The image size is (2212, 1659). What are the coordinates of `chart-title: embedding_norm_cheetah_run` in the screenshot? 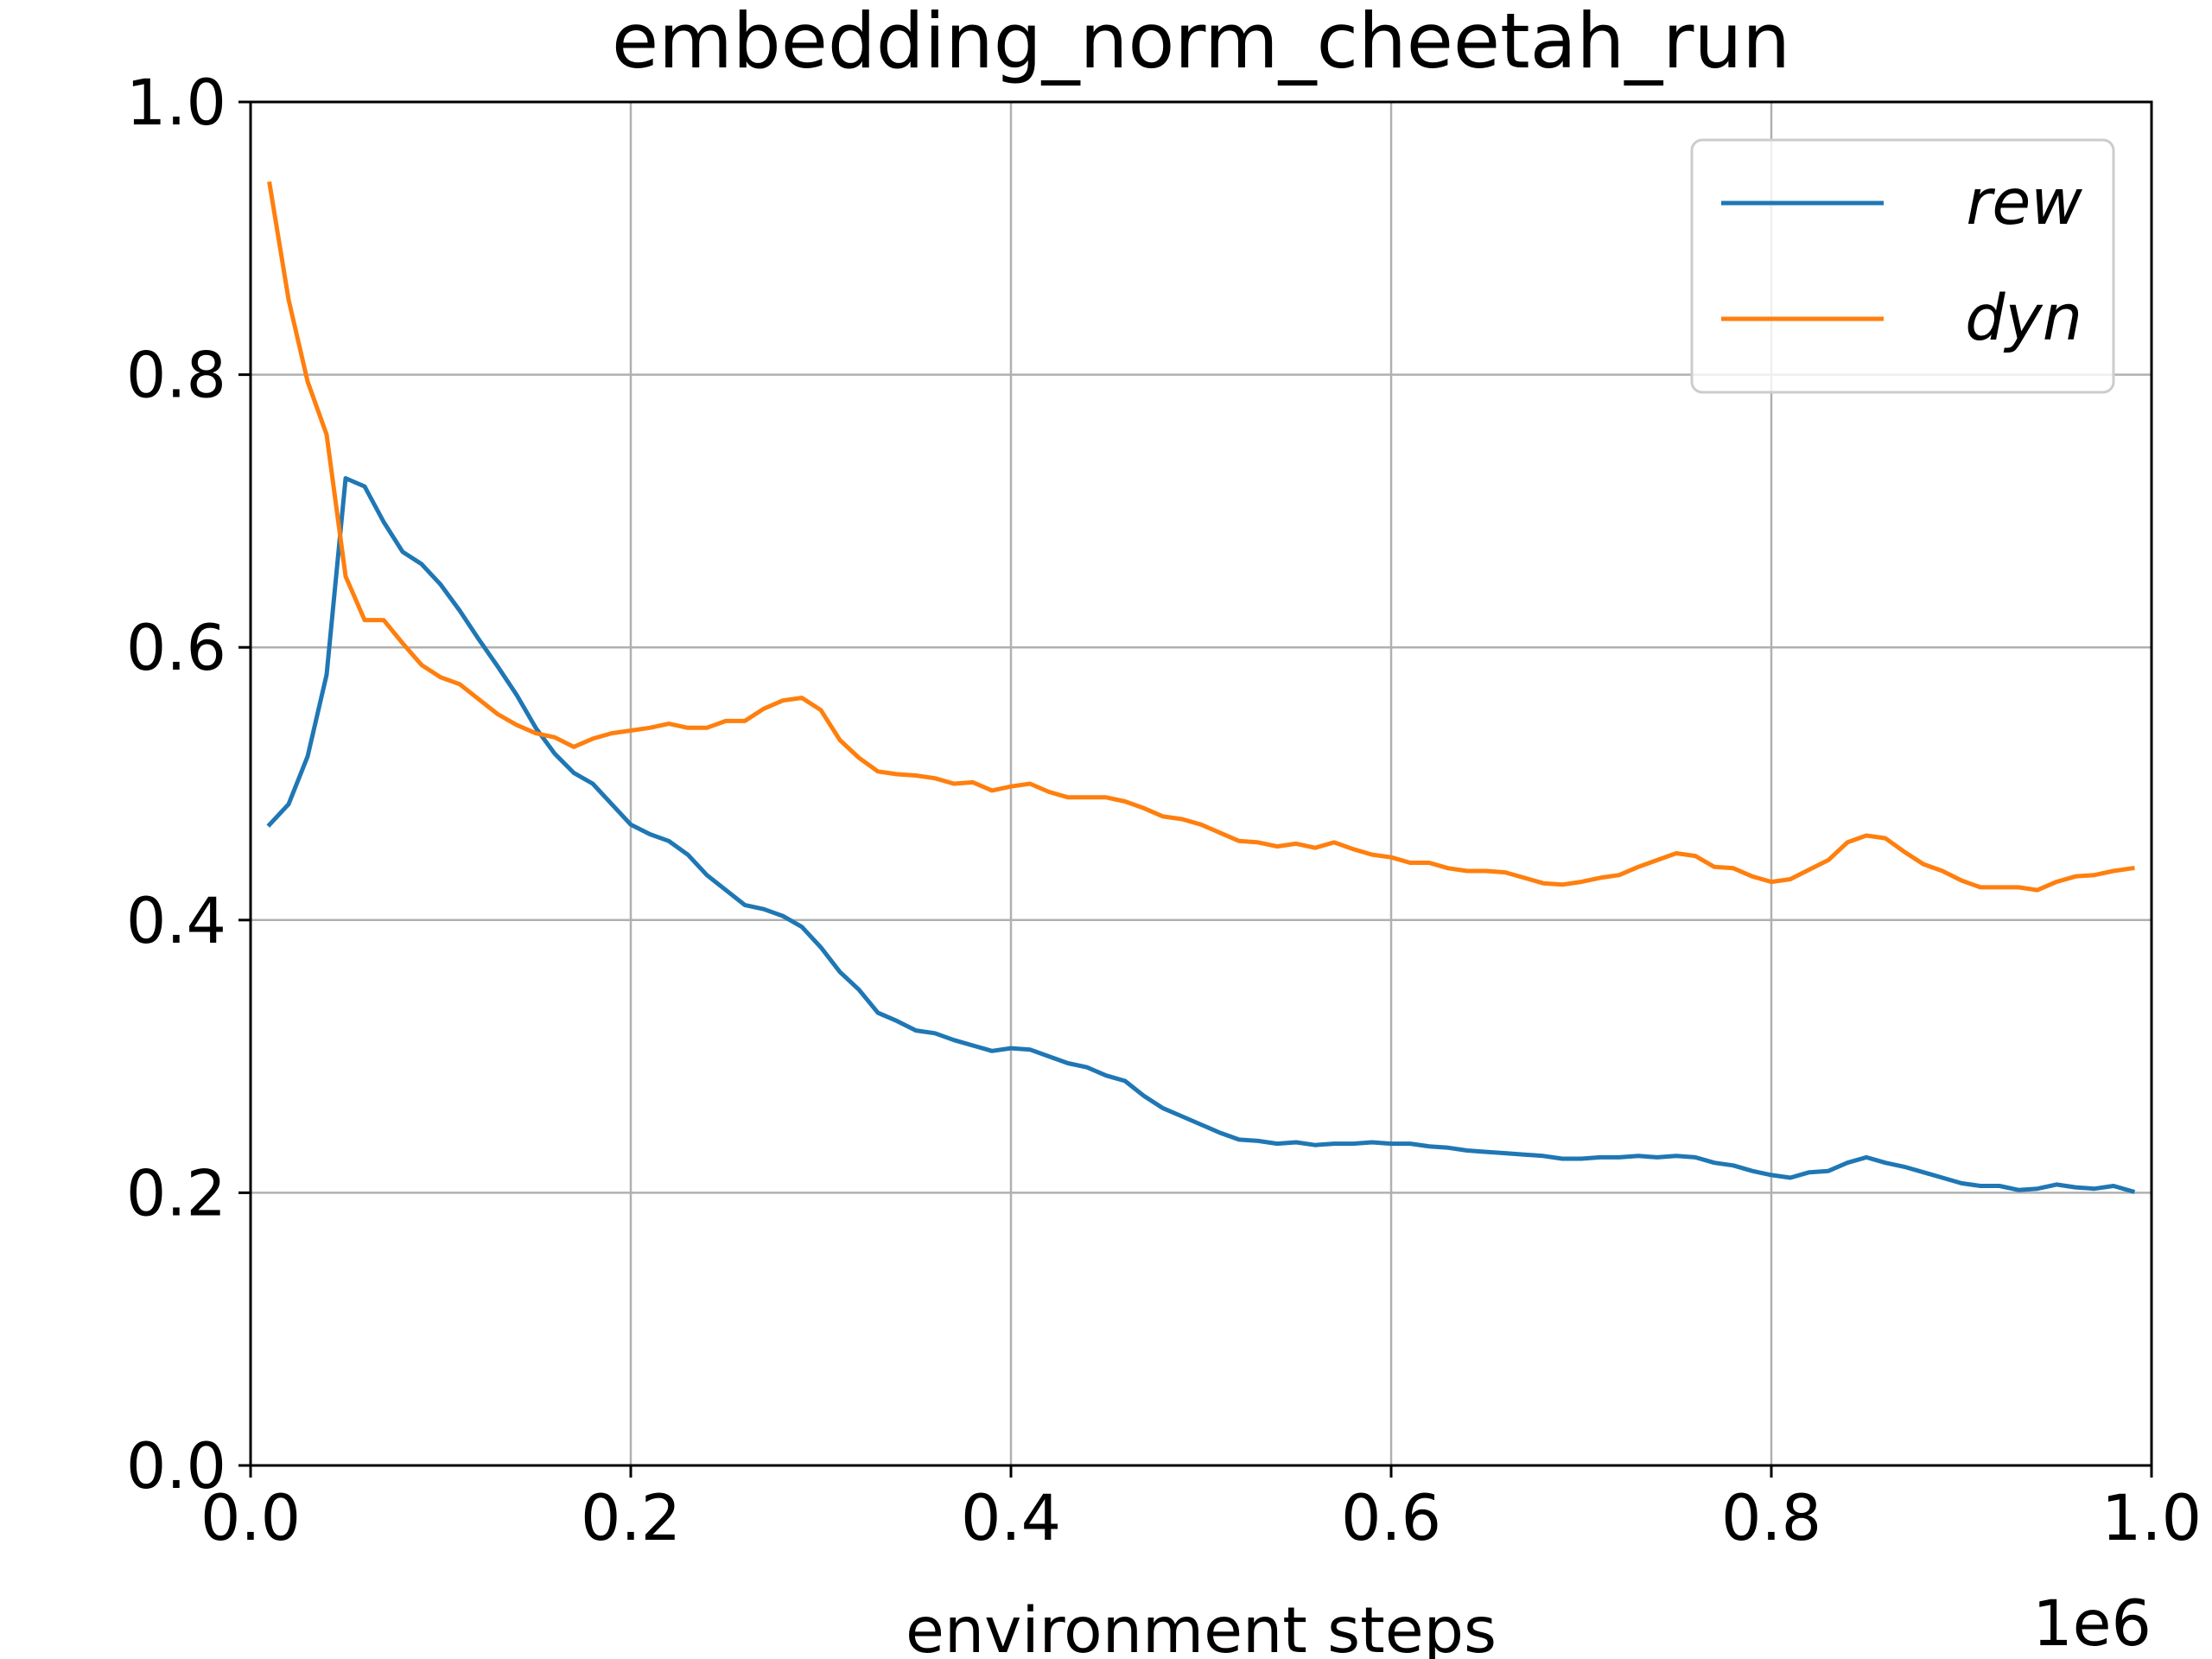 It's located at (1201, 43).